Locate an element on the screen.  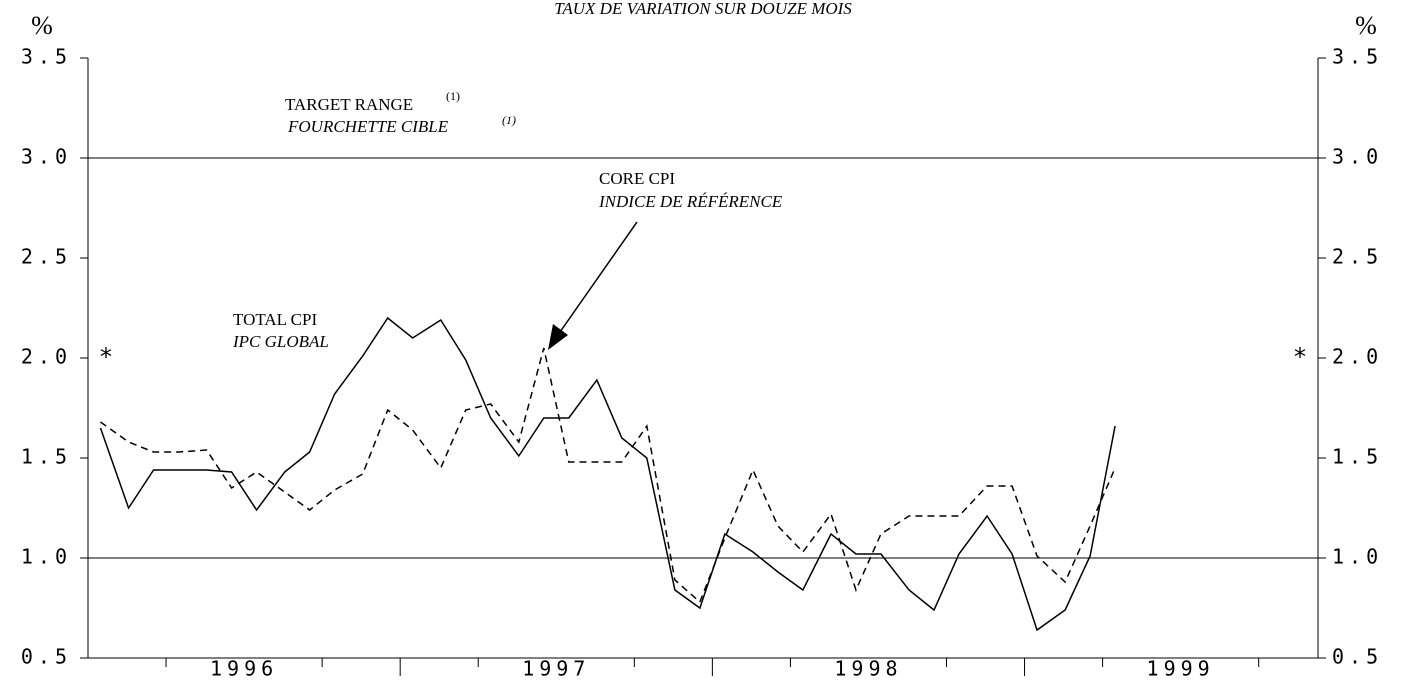
annotation: TOTAL CPI is located at coordinates (275, 319).